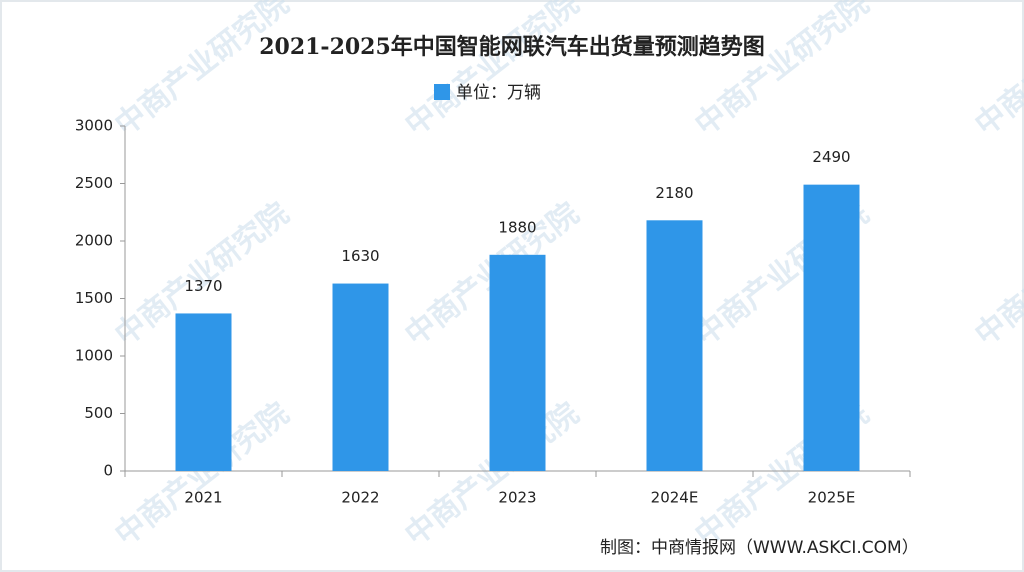 This screenshot has height=572, width=1024. Describe the element at coordinates (108, 471) in the screenshot. I see `y-tick-label: 0` at that location.